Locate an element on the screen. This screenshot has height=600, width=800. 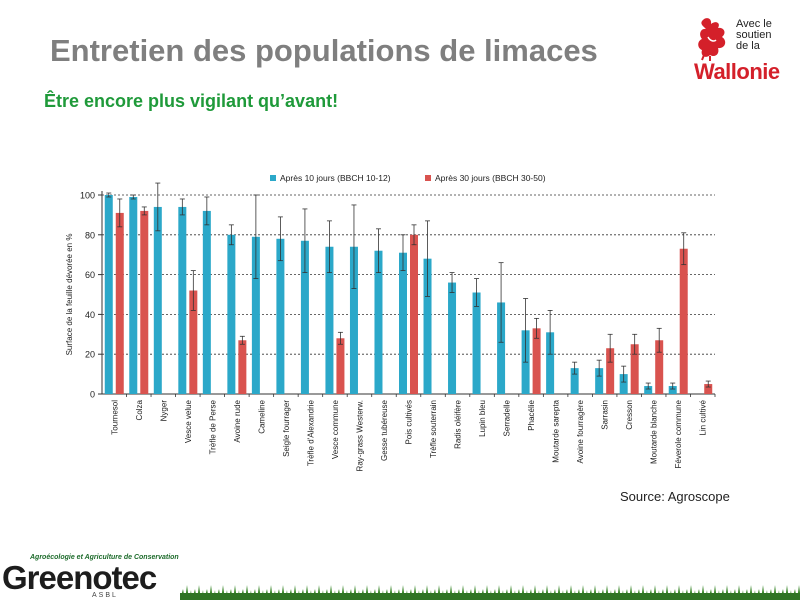
rooster-icon is located at coordinates (712, 39).